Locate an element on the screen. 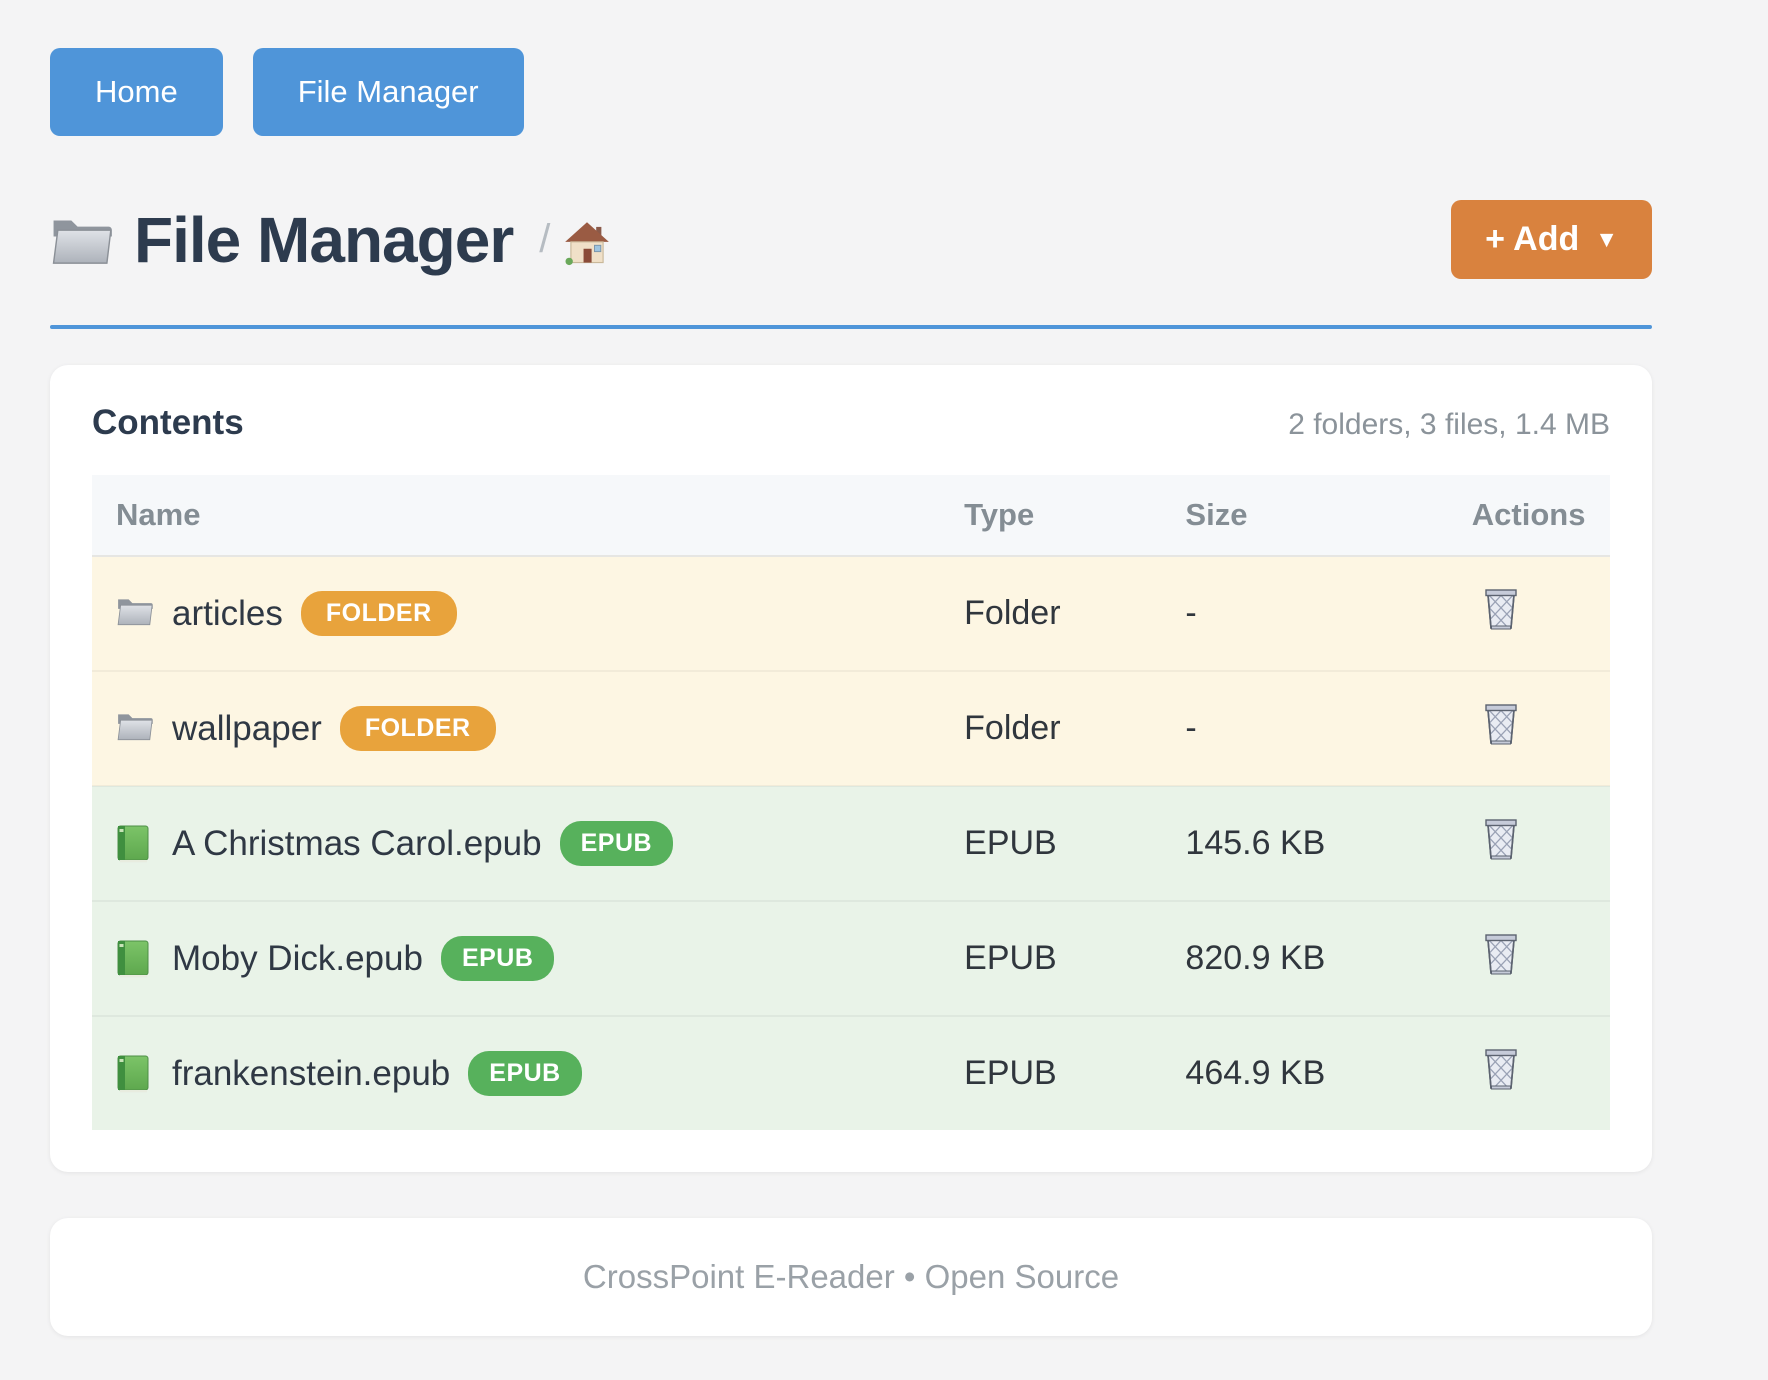 The width and height of the screenshot is (1768, 1380). add-button: + Add ▼ is located at coordinates (1551, 239).